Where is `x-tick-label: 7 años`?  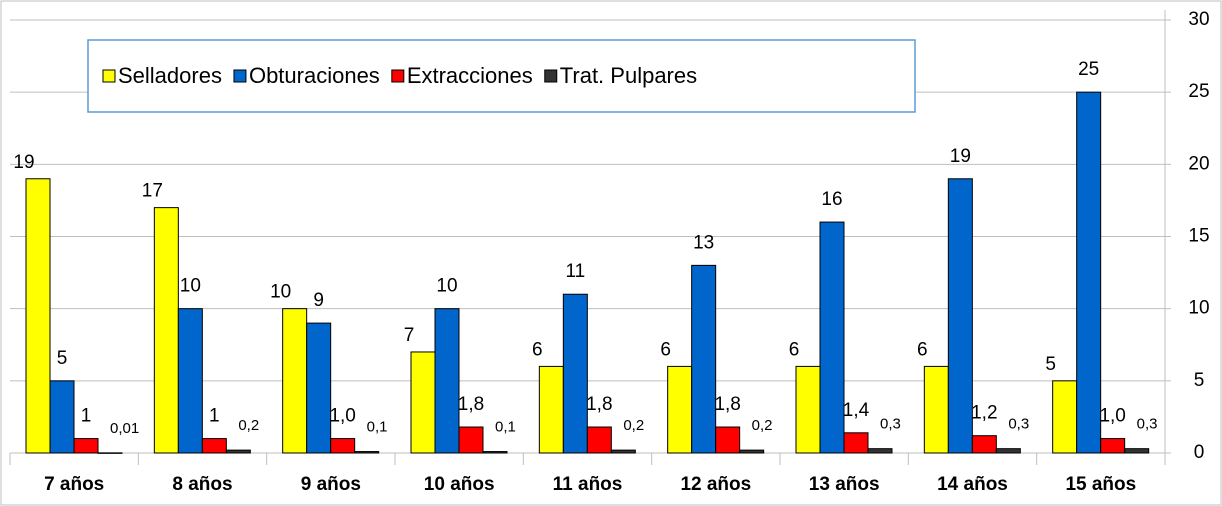 x-tick-label: 7 años is located at coordinates (74, 484).